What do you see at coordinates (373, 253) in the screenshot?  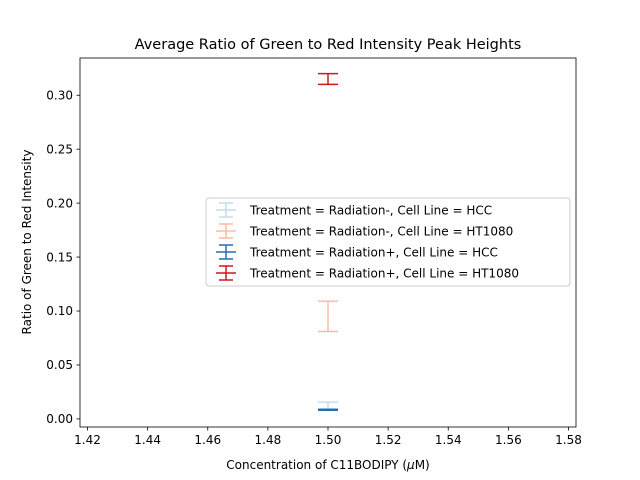 I see `legend-entry: Treatment = Radiation+, Cell Line = HCC` at bounding box center [373, 253].